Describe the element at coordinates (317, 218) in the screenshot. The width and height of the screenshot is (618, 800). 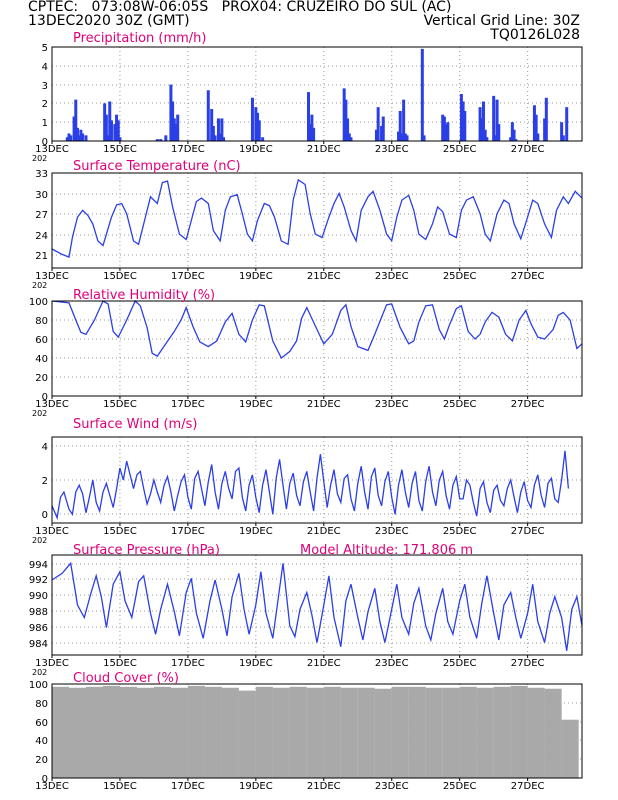
I see `temperature-line` at that location.